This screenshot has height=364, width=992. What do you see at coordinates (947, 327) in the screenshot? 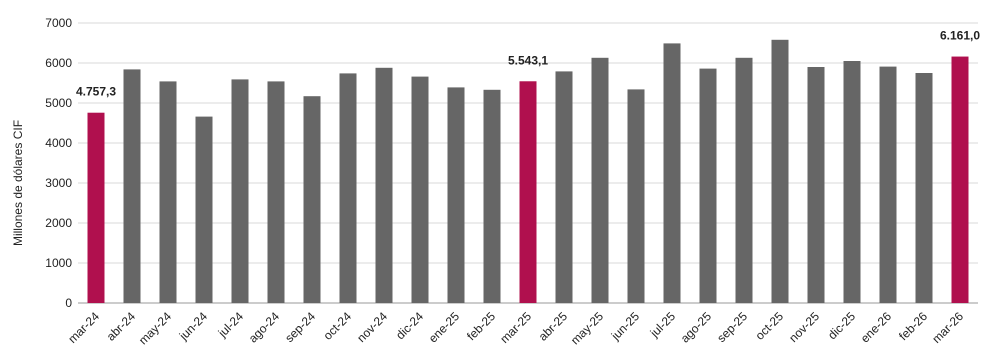
I see `x-tick-label: mar-26` at bounding box center [947, 327].